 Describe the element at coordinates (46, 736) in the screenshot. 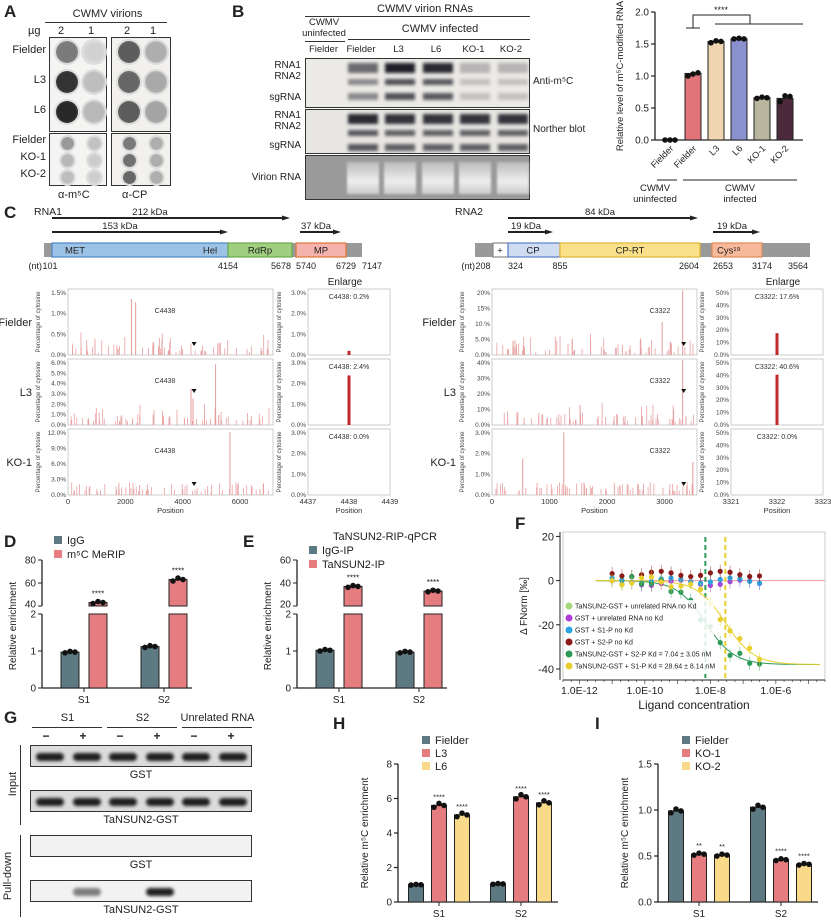

I see `g-sign: −` at that location.